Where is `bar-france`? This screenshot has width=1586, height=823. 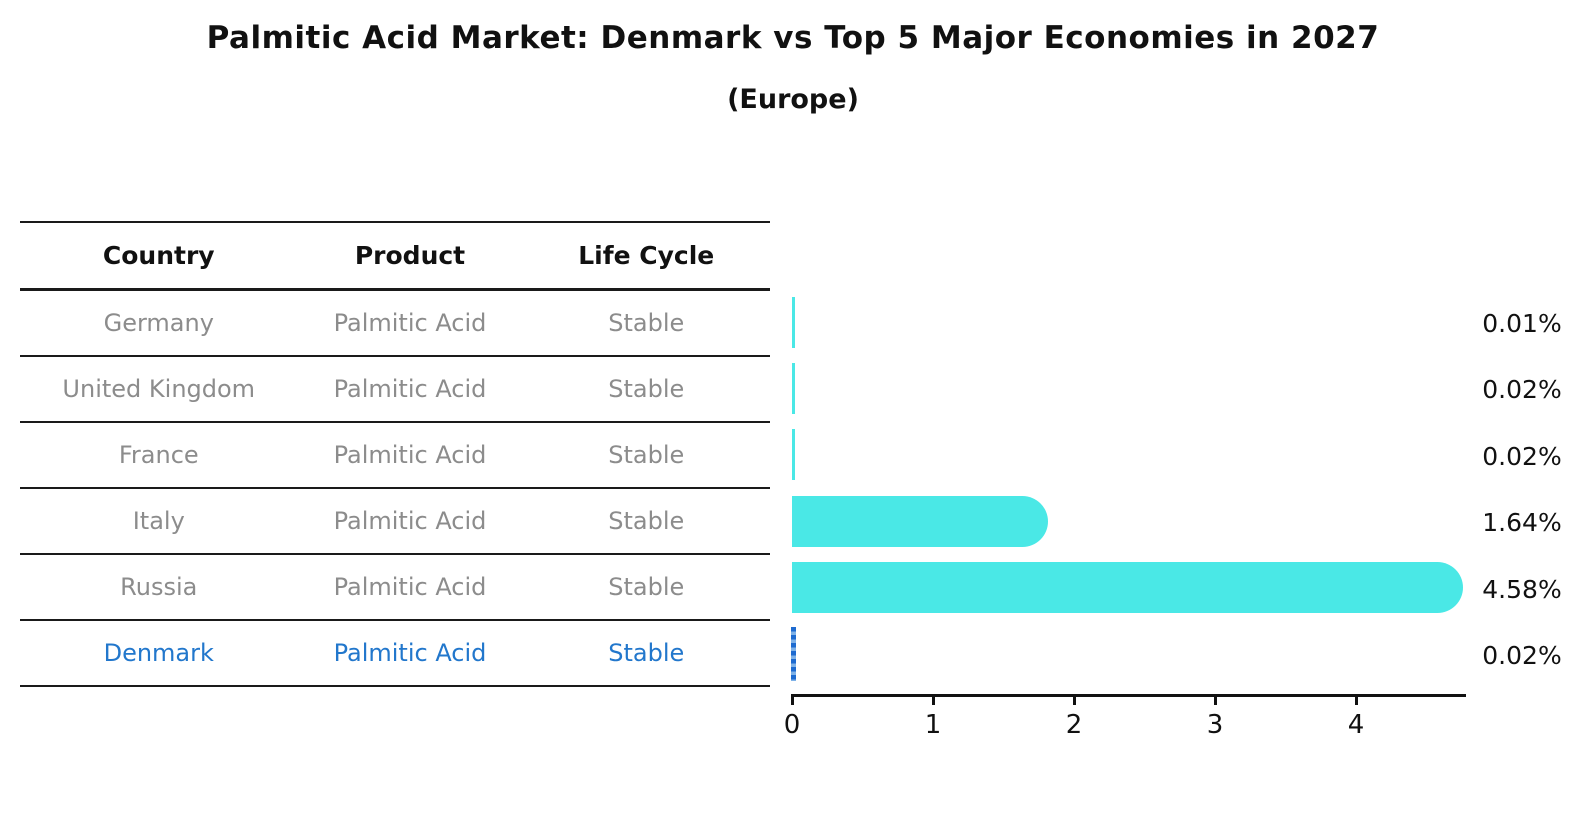
bar-france is located at coordinates (793, 455).